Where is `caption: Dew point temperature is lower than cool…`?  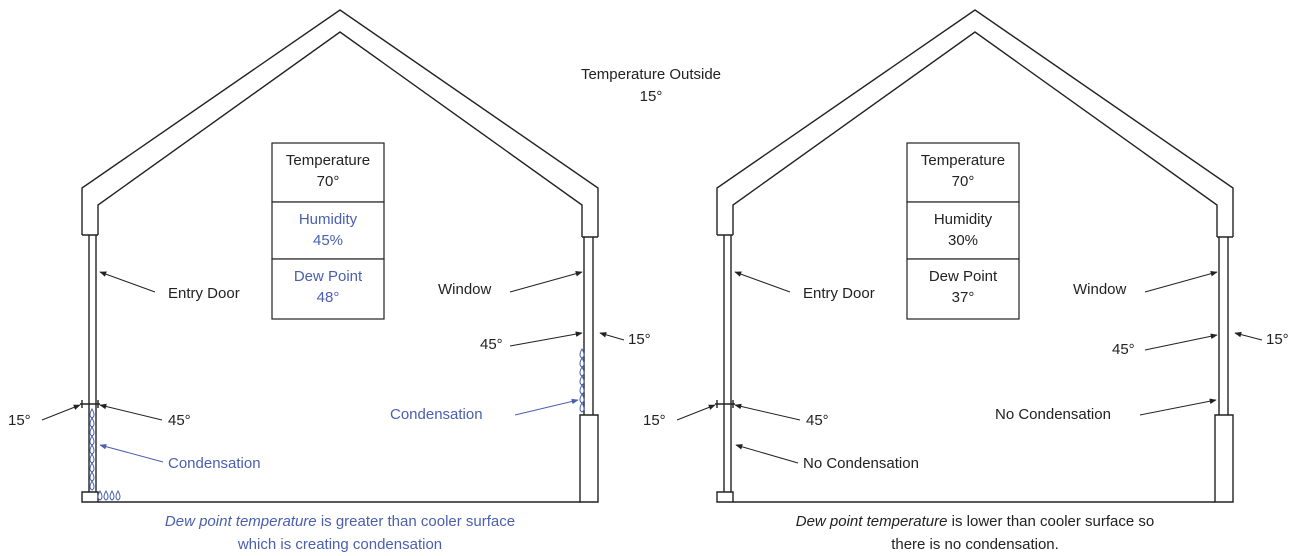
caption: Dew point temperature is lower than cool… is located at coordinates (975, 521).